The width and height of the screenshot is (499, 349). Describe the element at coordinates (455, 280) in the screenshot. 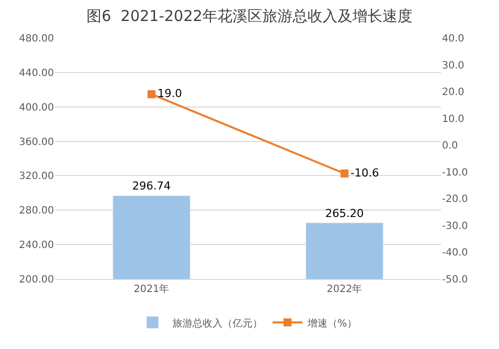

I see `y2-tick-label: -50.0` at that location.